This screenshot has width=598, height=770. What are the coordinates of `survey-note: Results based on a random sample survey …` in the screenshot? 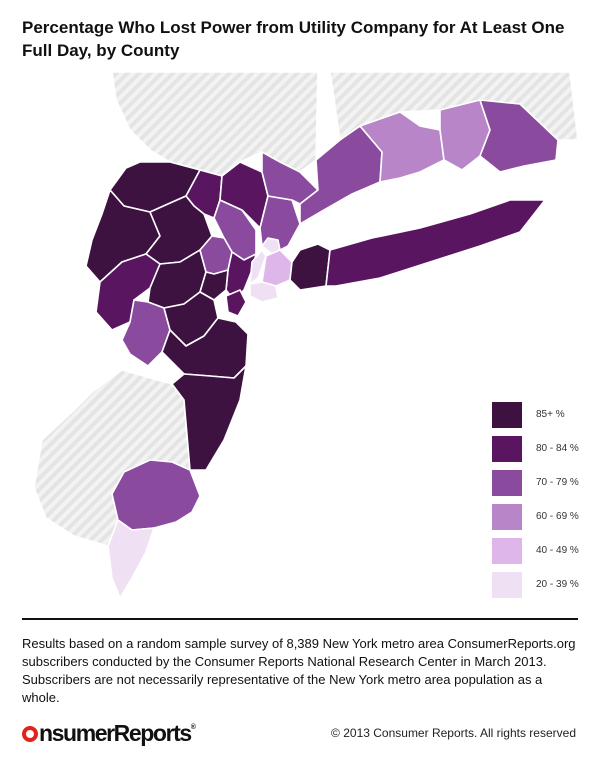 It's located at (299, 670).